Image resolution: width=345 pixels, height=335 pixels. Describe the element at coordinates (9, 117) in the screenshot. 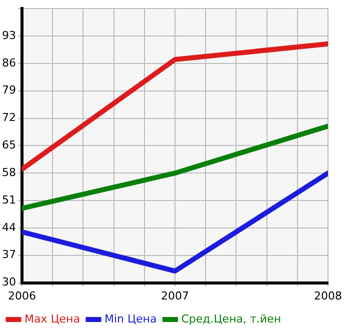

I see `y-tick-label: 72` at that location.